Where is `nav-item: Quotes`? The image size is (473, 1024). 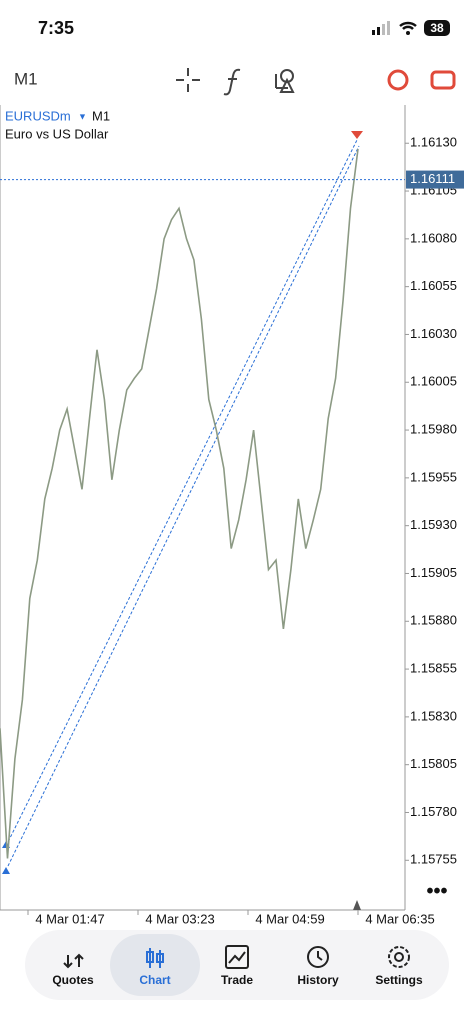 nav-item: Quotes is located at coordinates (73, 980).